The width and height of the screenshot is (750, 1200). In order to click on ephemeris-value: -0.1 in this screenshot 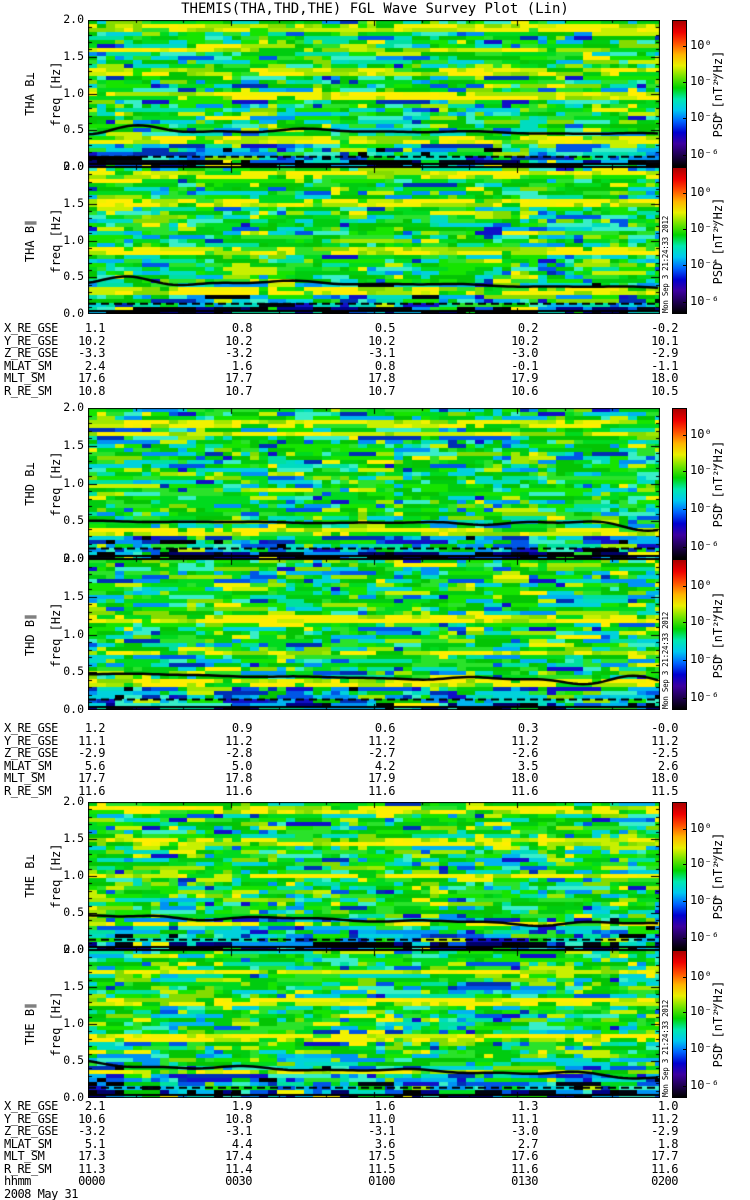, I will do `click(524, 365)`.